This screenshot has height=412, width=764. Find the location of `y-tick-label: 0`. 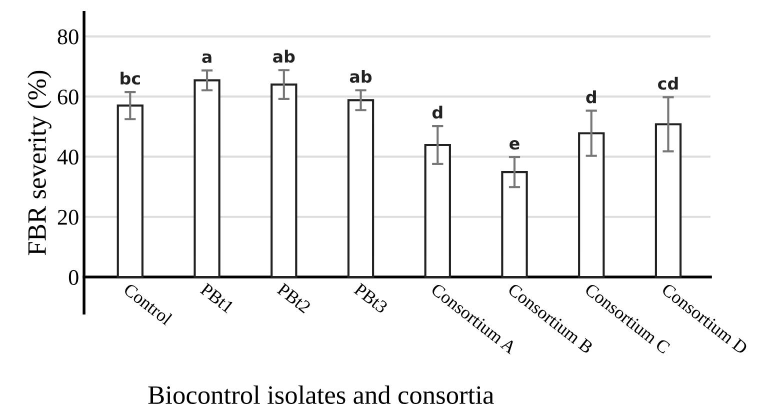

y-tick-label: 0 is located at coordinates (73, 277).